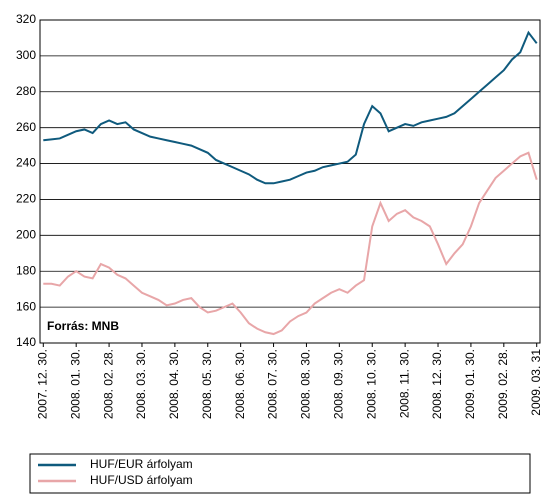 The image size is (541, 494). What do you see at coordinates (26, 342) in the screenshot?
I see `y-tick-label: 140` at bounding box center [26, 342].